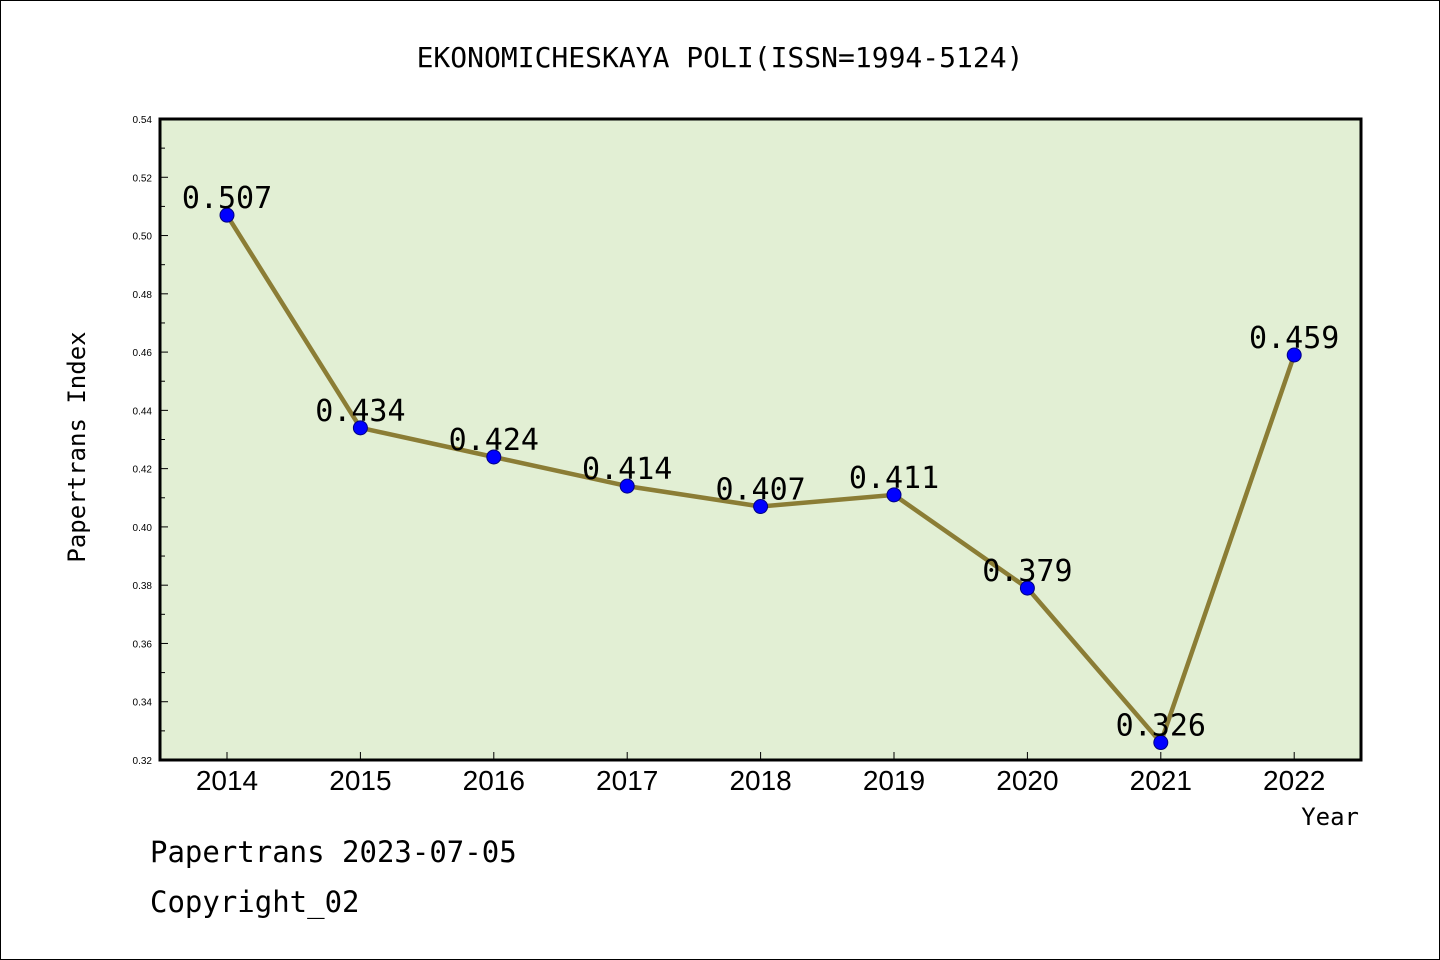 This screenshot has width=1440, height=960. I want to click on x-tick-label: 2018, so click(760, 780).